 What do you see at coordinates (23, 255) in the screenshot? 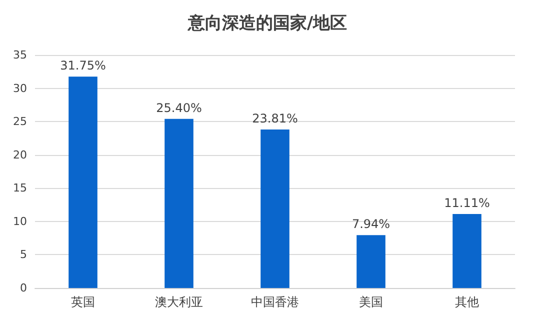
I see `y-tick-label: 5` at bounding box center [23, 255].